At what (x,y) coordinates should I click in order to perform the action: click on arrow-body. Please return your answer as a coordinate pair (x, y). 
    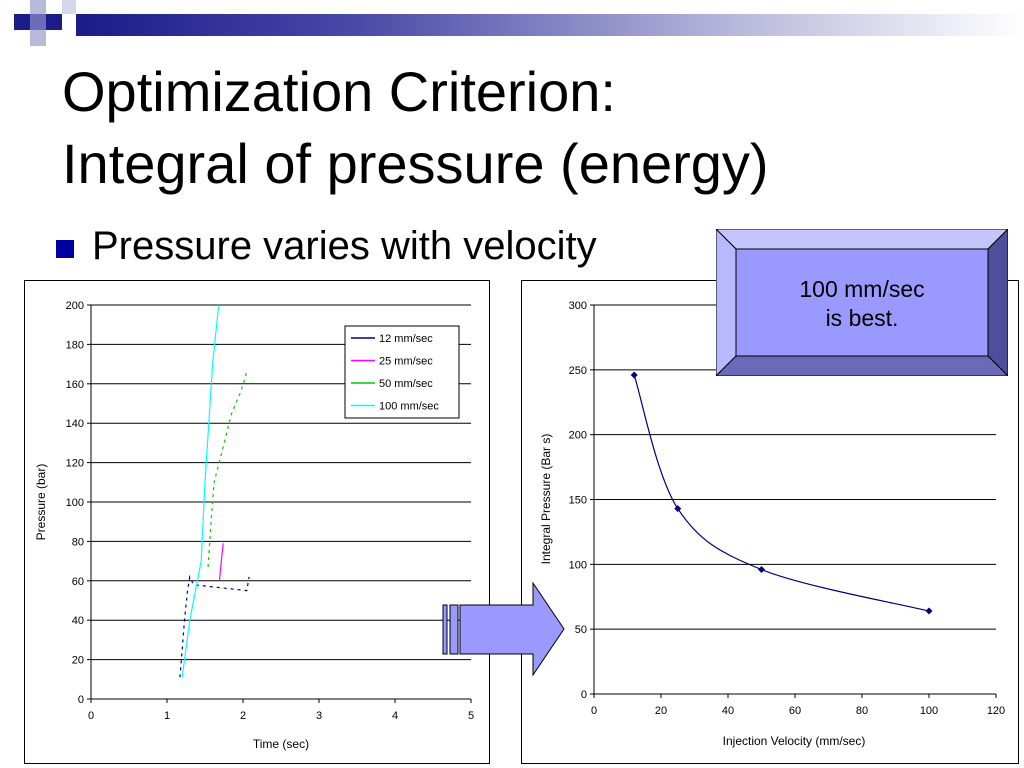
    Looking at the image, I should click on (512, 629).